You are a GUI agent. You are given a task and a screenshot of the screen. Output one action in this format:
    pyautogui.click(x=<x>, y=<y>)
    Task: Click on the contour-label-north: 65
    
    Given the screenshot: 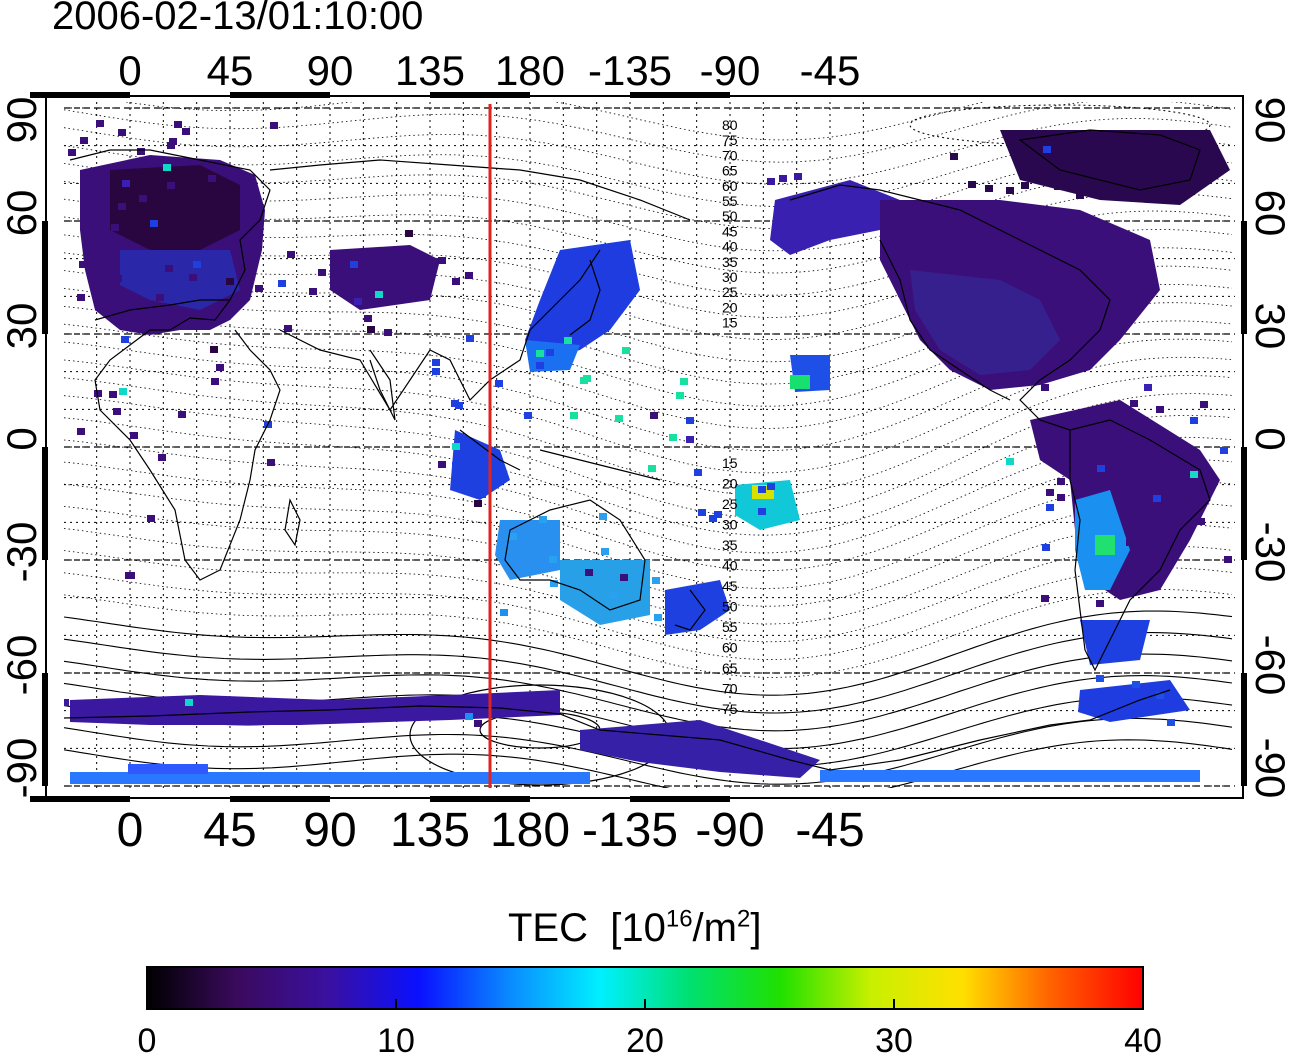 What is the action you would take?
    pyautogui.click(x=730, y=171)
    